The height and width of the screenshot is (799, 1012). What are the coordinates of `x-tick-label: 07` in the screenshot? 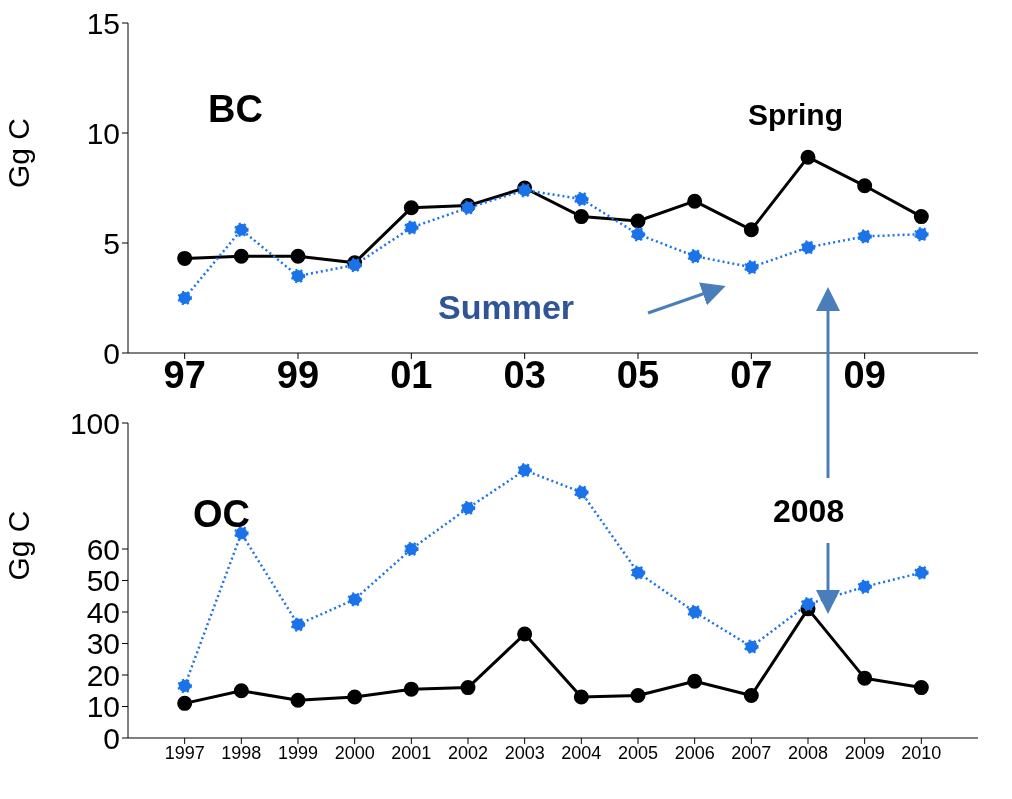 It's located at (751, 374).